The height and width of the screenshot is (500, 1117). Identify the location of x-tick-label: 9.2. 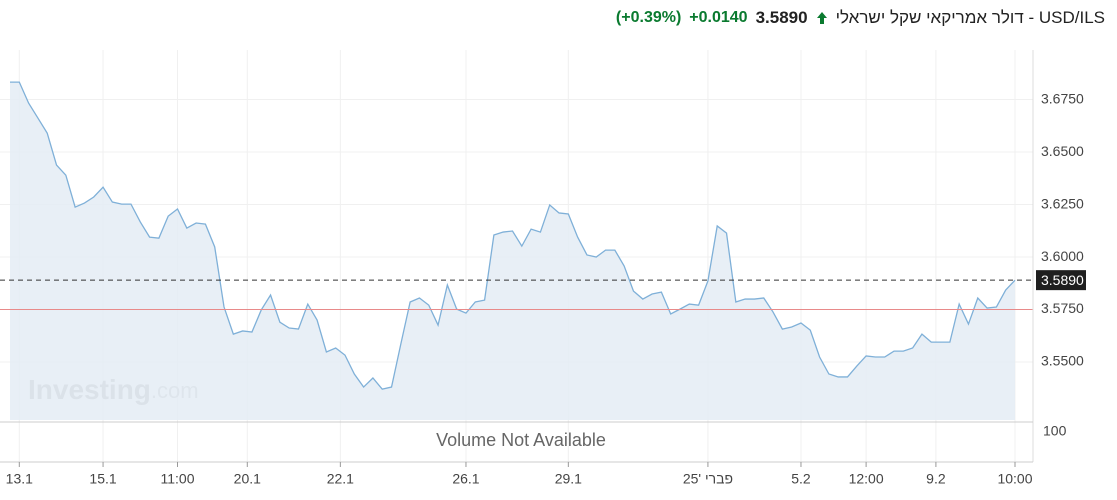
(936, 479).